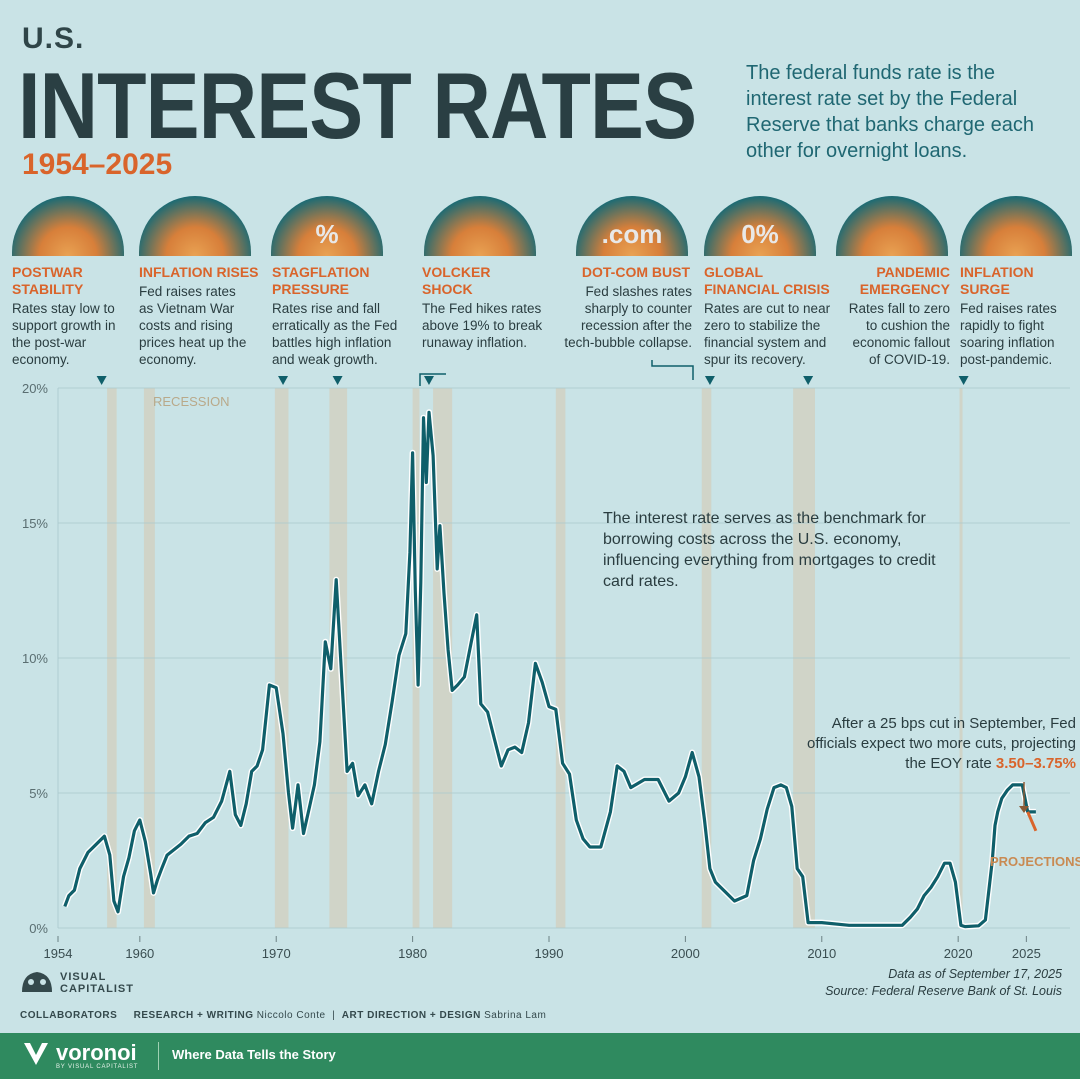 Image resolution: width=1080 pixels, height=1079 pixels. I want to click on stacked-coins-icon, so click(68, 226).